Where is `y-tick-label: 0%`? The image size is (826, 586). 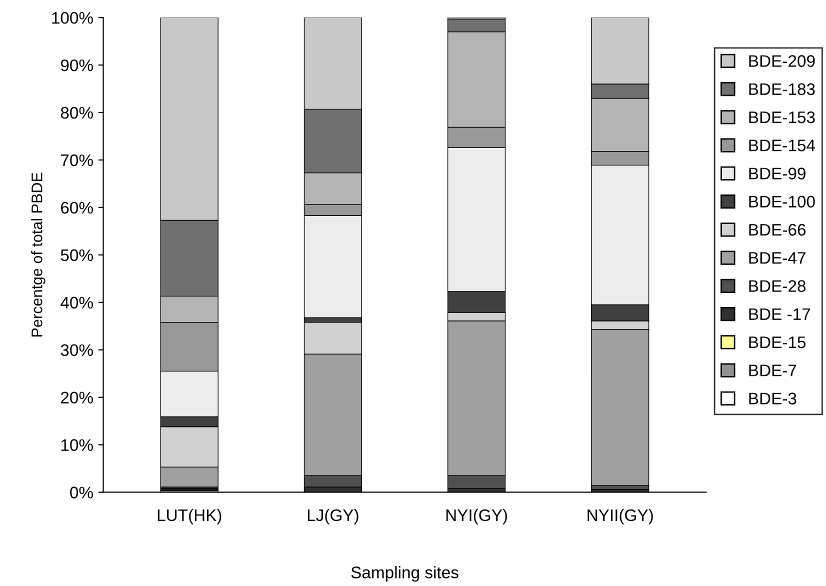 y-tick-label: 0% is located at coordinates (81, 492).